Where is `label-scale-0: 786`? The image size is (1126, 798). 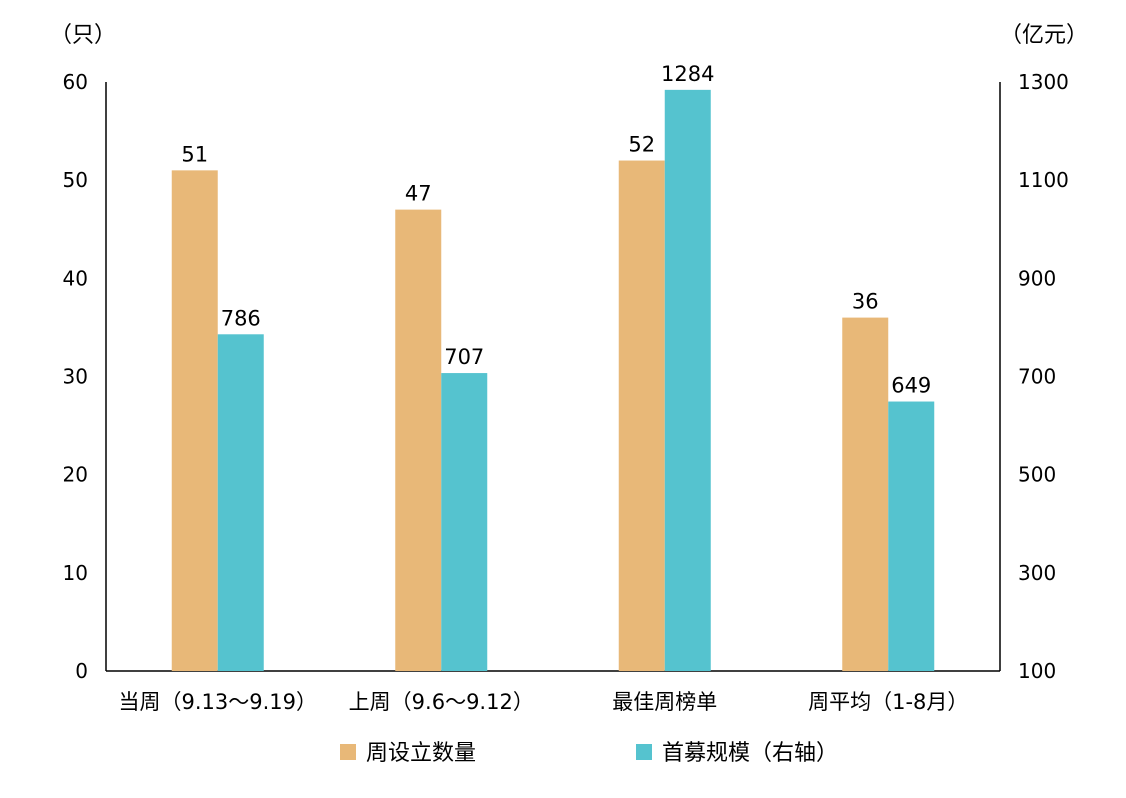
label-scale-0: 786 is located at coordinates (241, 318).